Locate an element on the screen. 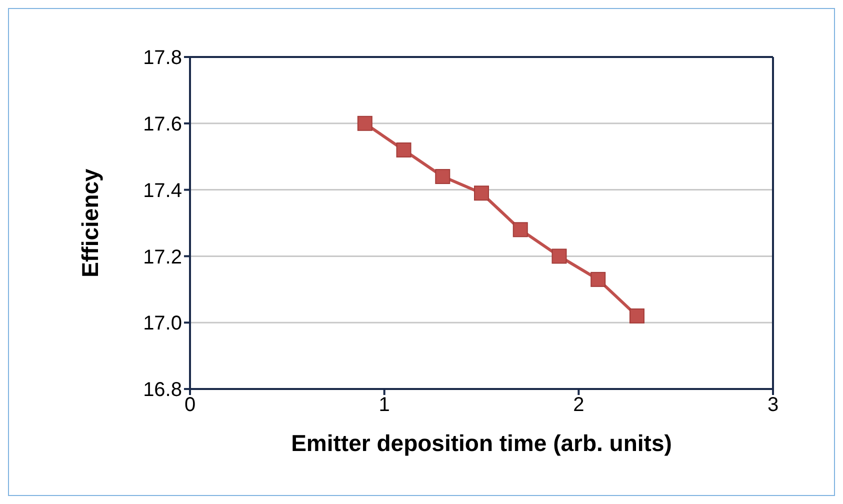 The image size is (843, 504). x-axis-title: Emitter deposition time (arb. units) is located at coordinates (481, 443).